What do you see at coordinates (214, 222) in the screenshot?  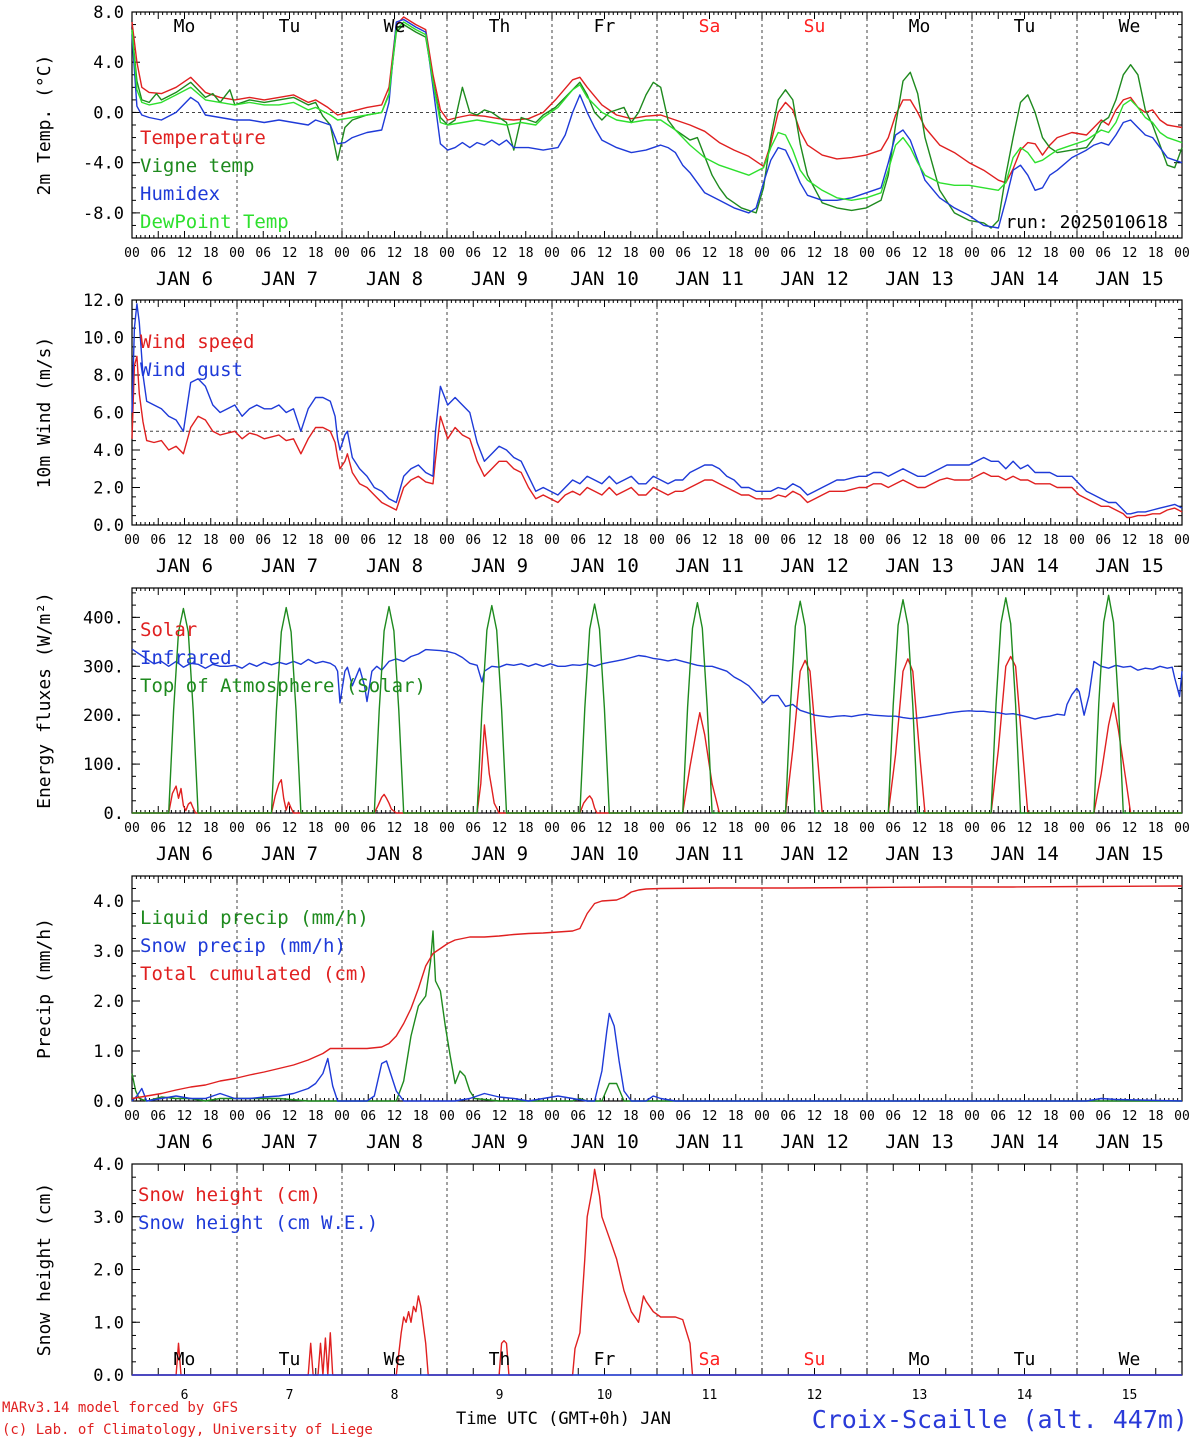 I see `legend-entry: DewPoint Temp` at bounding box center [214, 222].